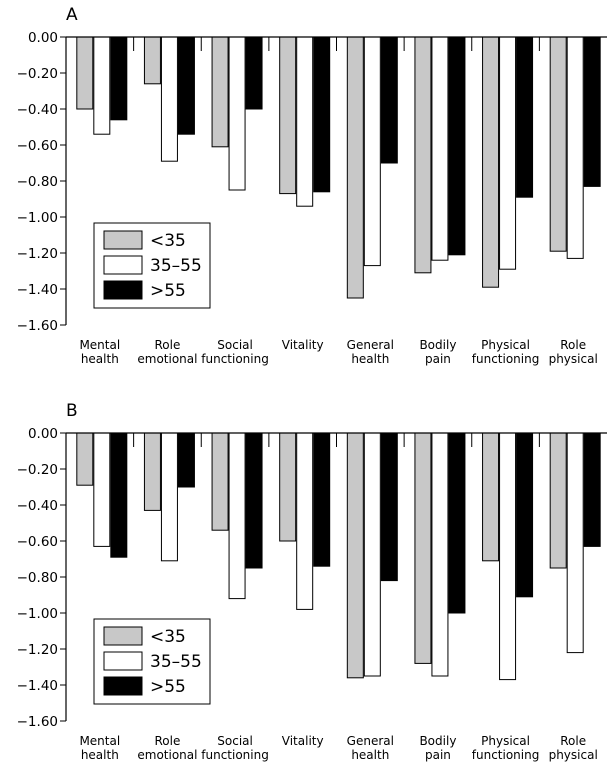  What do you see at coordinates (72, 411) in the screenshot?
I see `panel-label: B` at bounding box center [72, 411].